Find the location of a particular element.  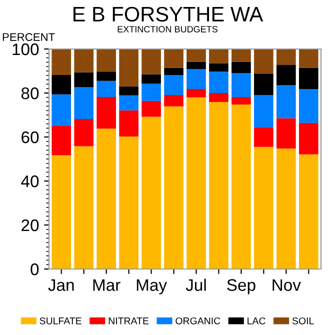

x-tick-label: Nov is located at coordinates (286, 285).